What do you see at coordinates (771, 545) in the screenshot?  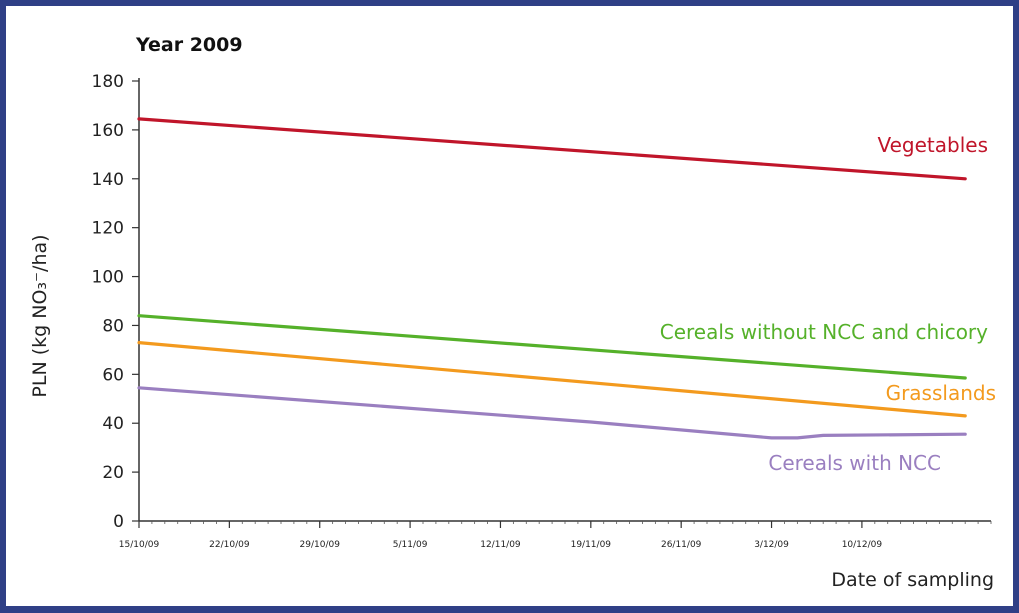 I see `x-tick-label: 3/12/09` at bounding box center [771, 545].